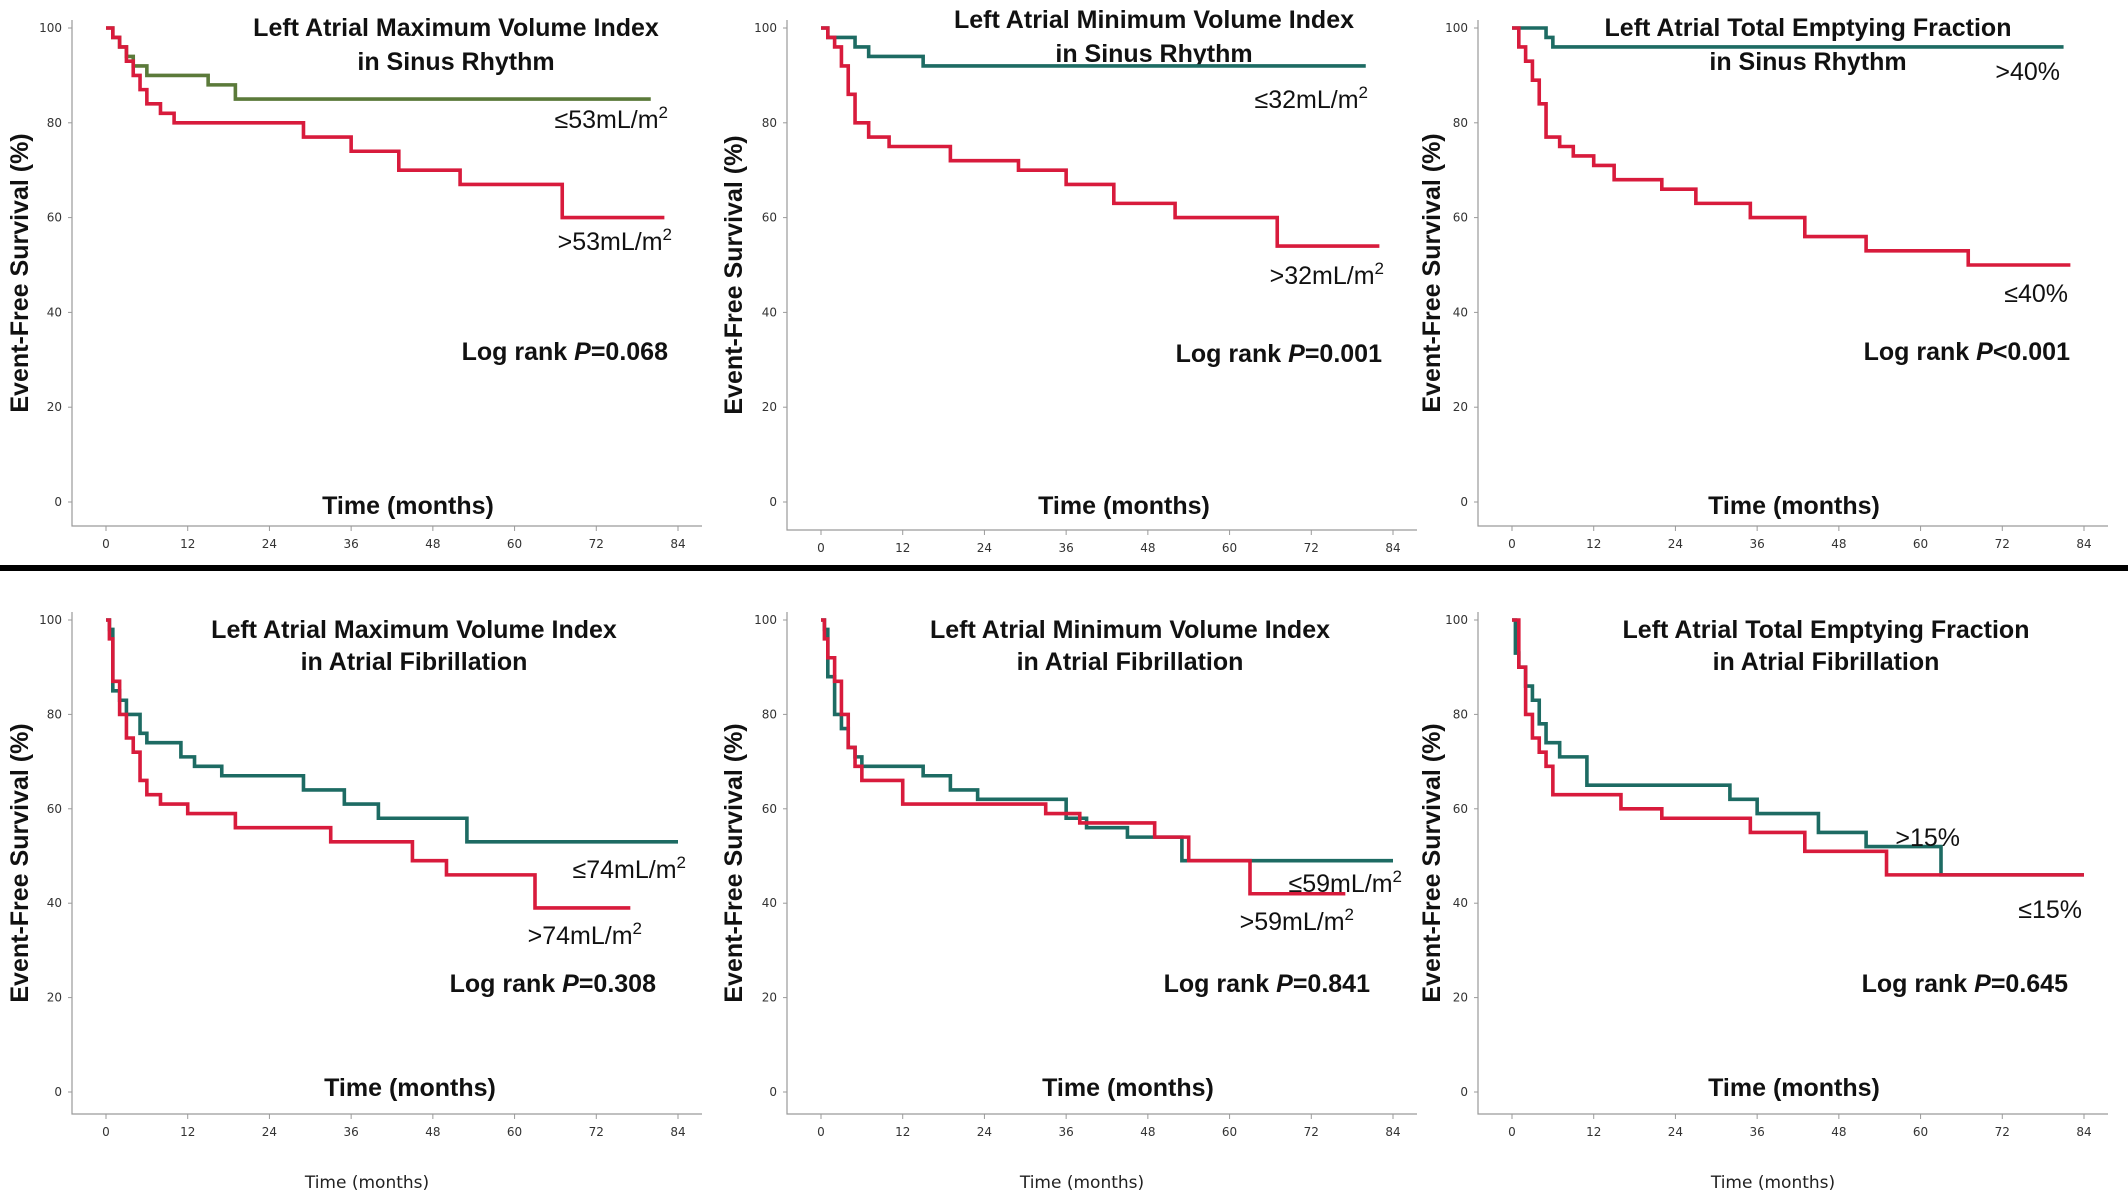 This screenshot has height=1198, width=2128. I want to click on chart-title: in Sinus Rhythm, so click(1153, 54).